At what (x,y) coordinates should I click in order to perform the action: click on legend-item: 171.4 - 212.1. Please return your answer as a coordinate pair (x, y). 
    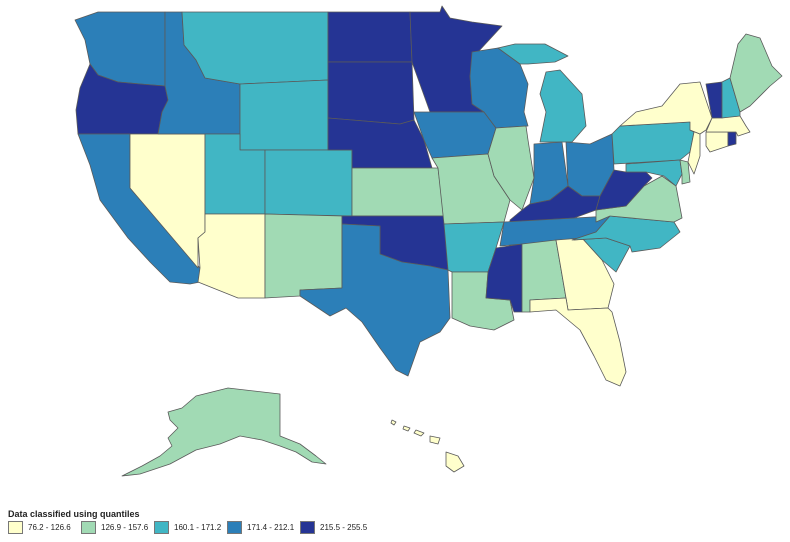
    Looking at the image, I should click on (263, 527).